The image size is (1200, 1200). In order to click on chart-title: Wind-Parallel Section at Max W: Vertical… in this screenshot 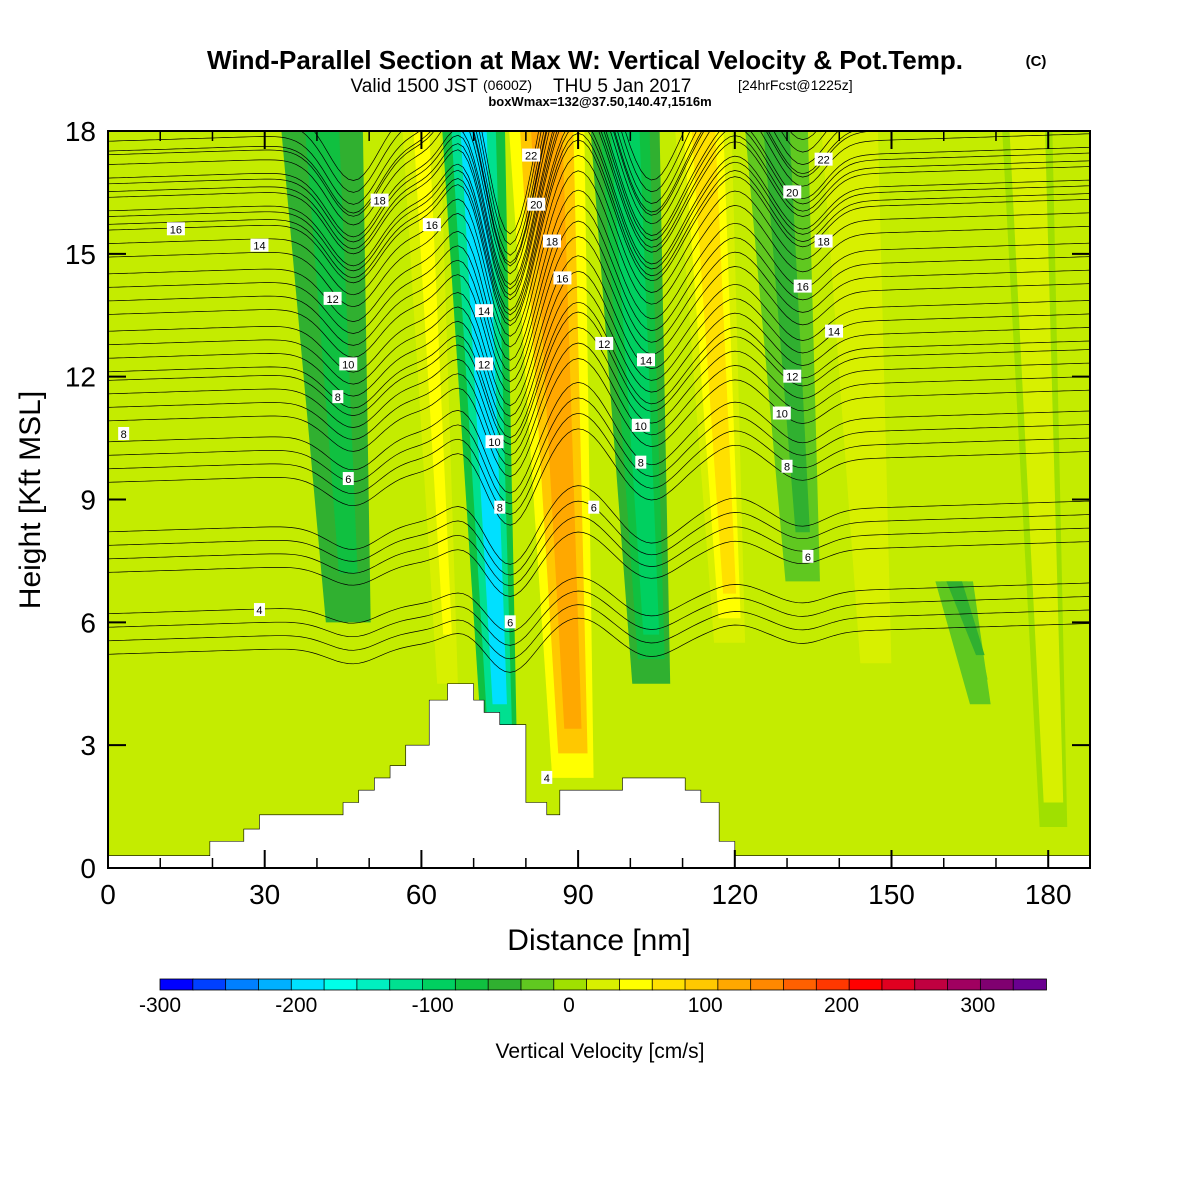, I will do `click(585, 60)`.